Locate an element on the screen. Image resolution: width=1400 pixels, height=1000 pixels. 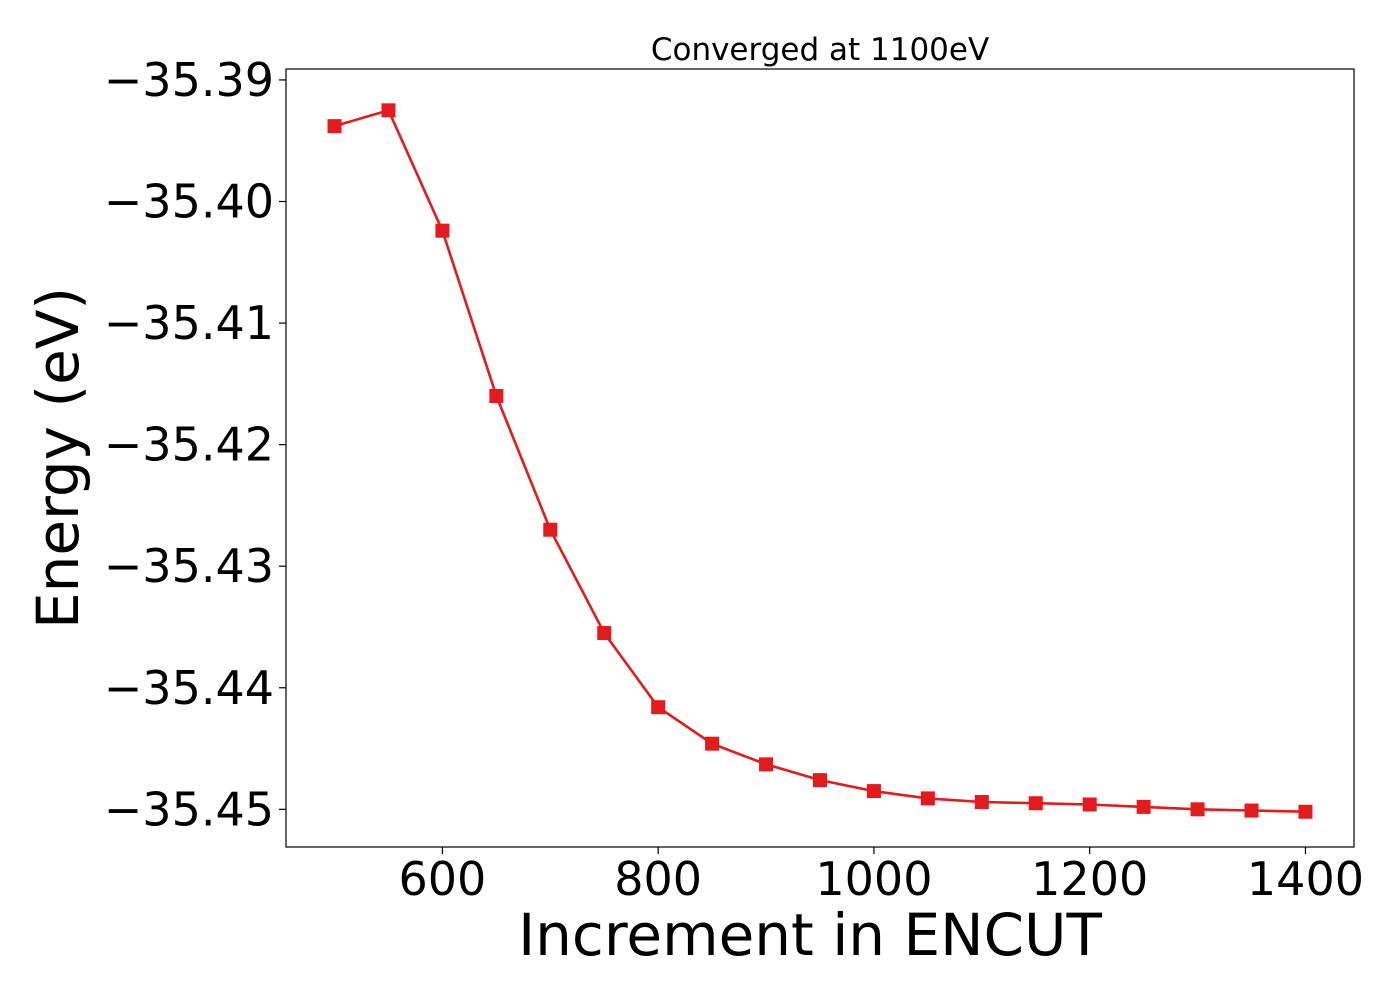
chart-title: Converged at 1100eV is located at coordinates (820, 50).